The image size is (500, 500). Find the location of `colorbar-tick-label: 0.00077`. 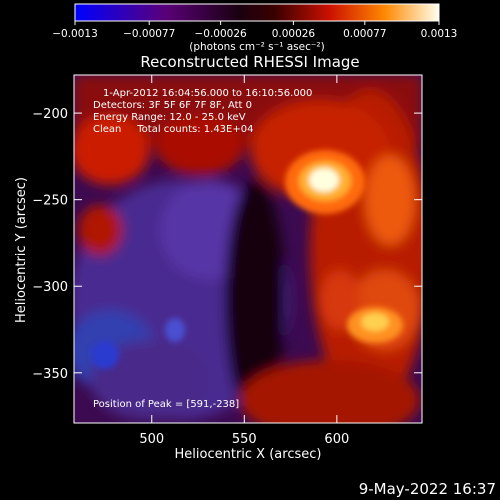

colorbar-tick-label: 0.00077 is located at coordinates (364, 34).